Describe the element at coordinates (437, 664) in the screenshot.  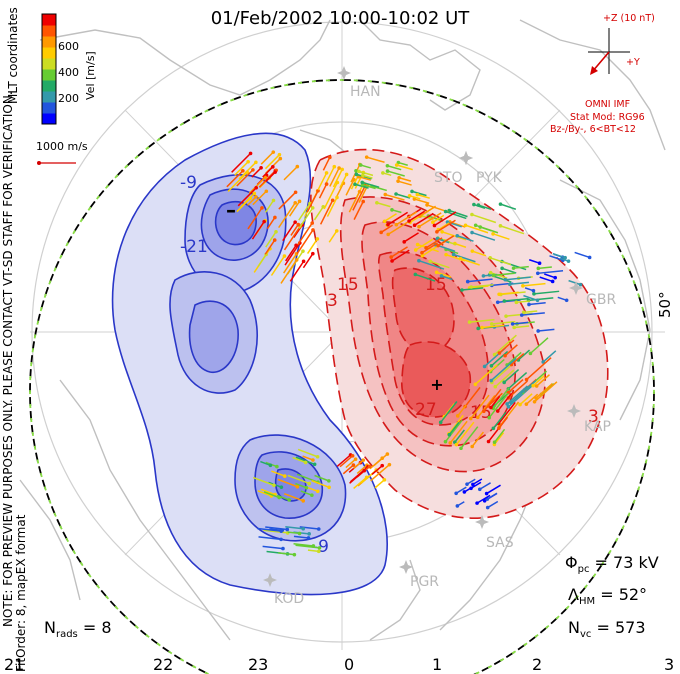
I see `mlt-label: 1` at that location.